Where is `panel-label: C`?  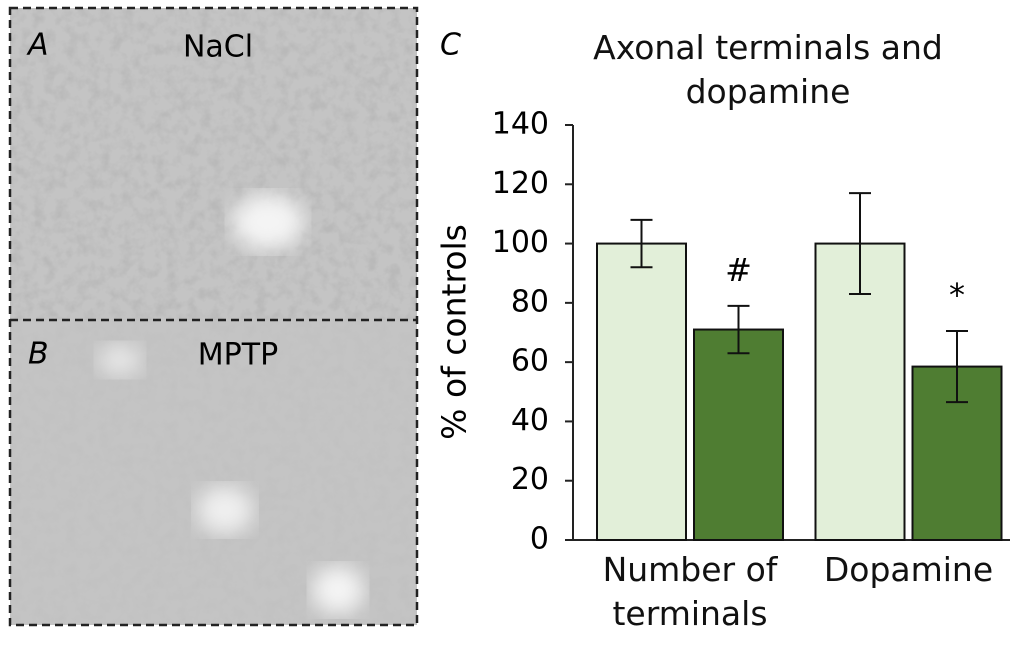
panel-label: C is located at coordinates (450, 45).